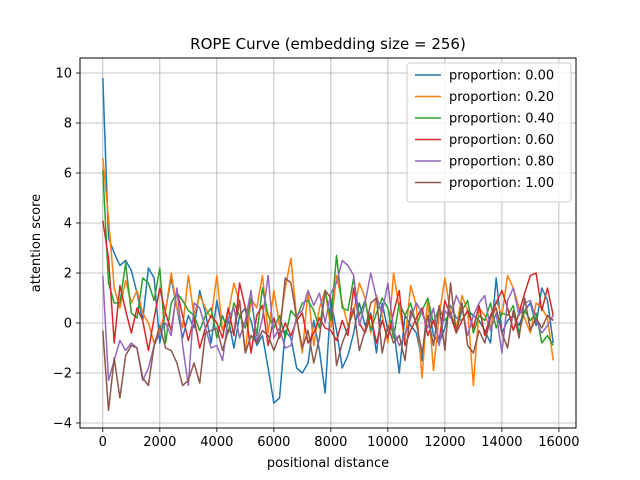 This screenshot has height=480, width=640. What do you see at coordinates (501, 97) in the screenshot?
I see `legend-label: proportion: 0.20` at bounding box center [501, 97].